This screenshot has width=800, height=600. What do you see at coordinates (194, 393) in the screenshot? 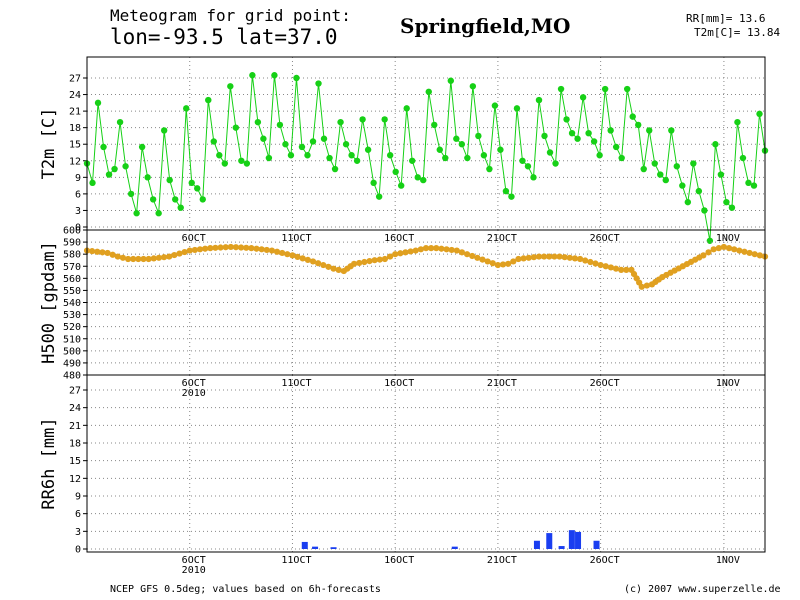
I see `x-tick-sublabel: 2010` at bounding box center [194, 393].